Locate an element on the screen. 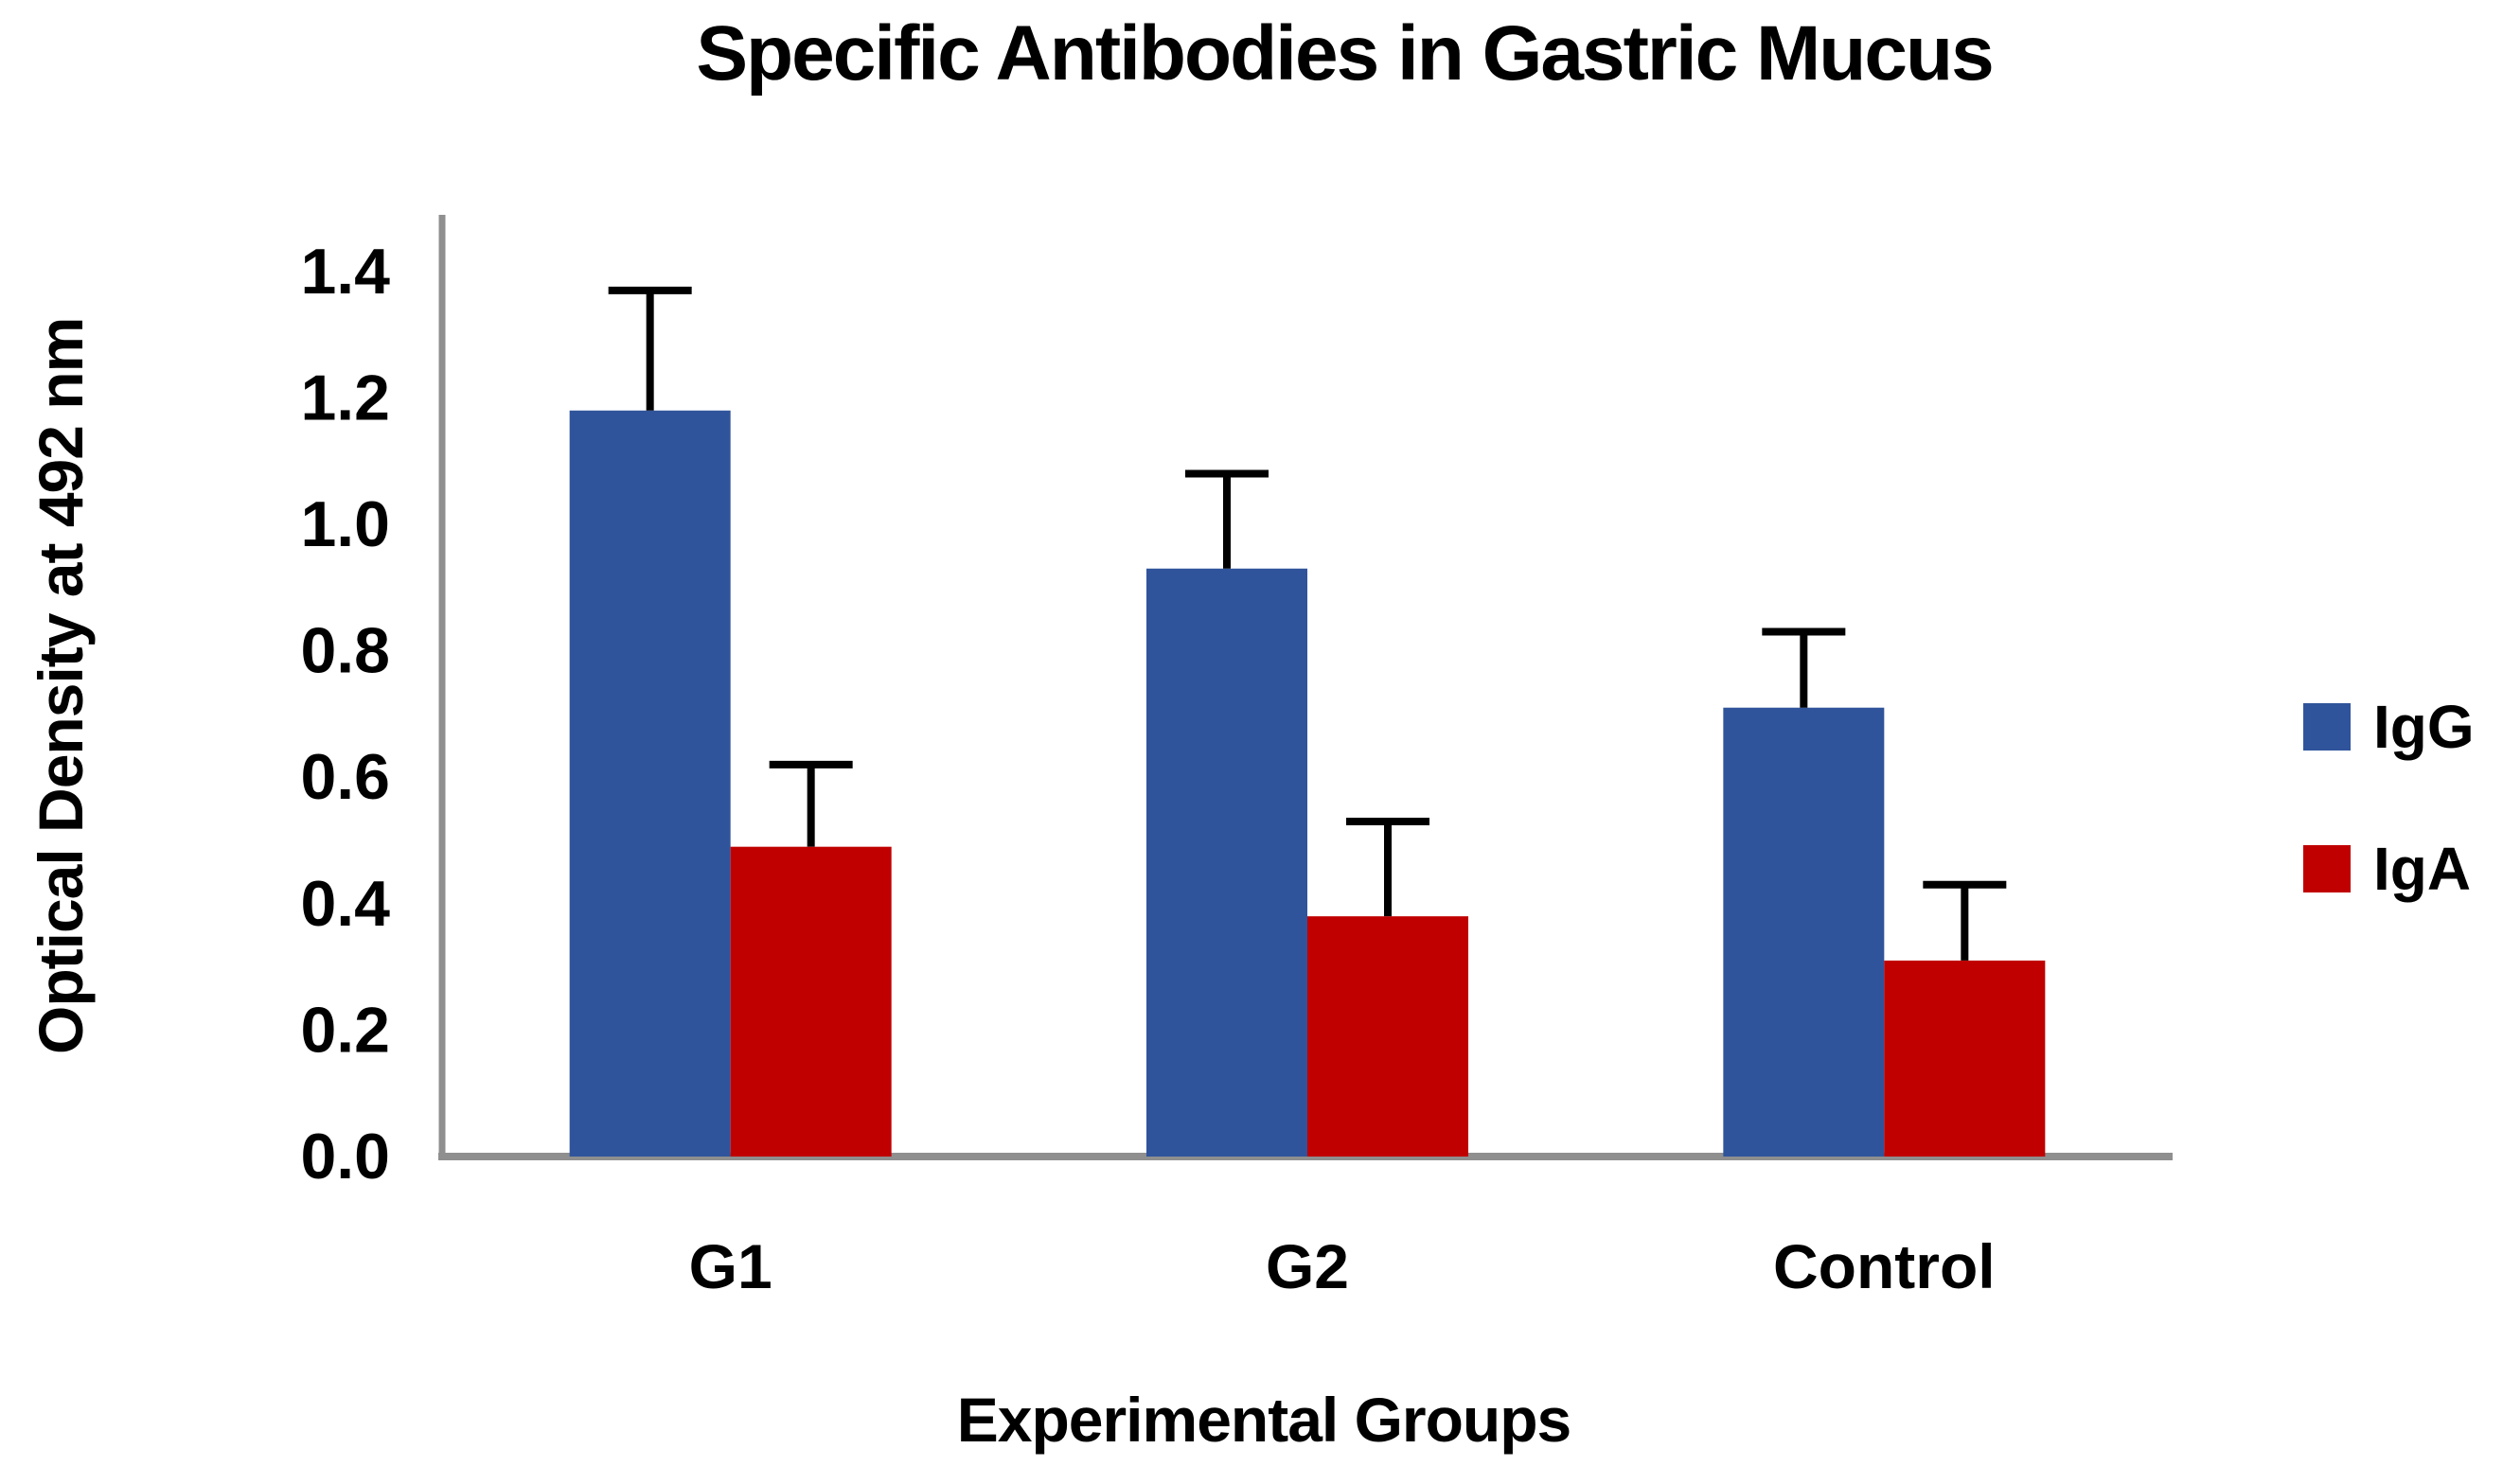  y-tick-label-0.4: 0.4 is located at coordinates (345, 904).